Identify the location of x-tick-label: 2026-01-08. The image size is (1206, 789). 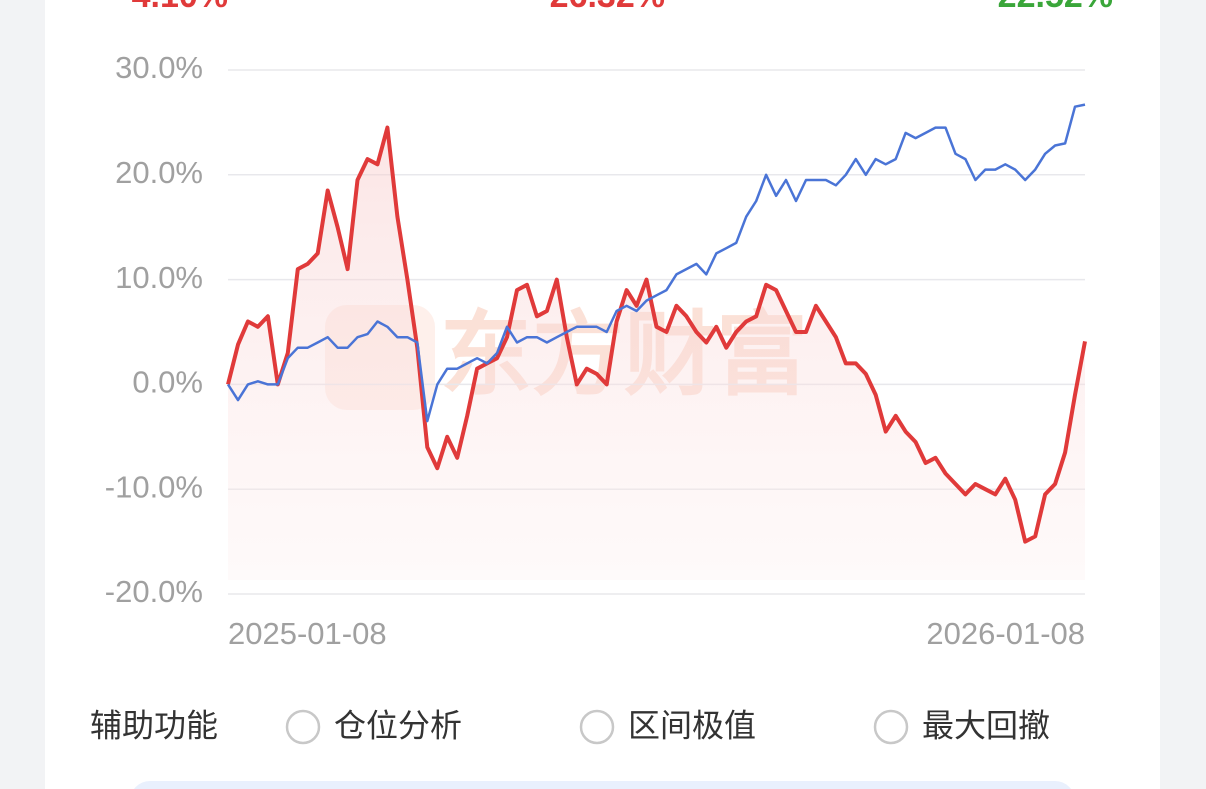
(1005, 633).